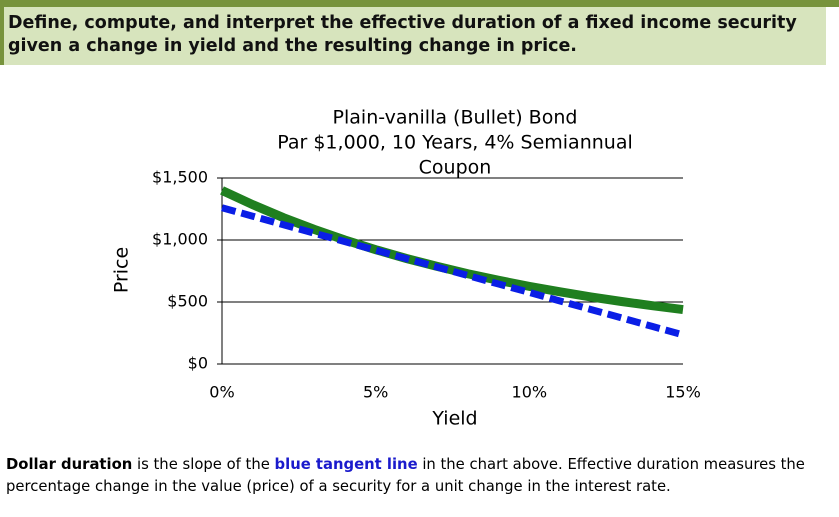 The height and width of the screenshot is (517, 839). Describe the element at coordinates (180, 239) in the screenshot. I see `y-tick-label: $1,000` at that location.